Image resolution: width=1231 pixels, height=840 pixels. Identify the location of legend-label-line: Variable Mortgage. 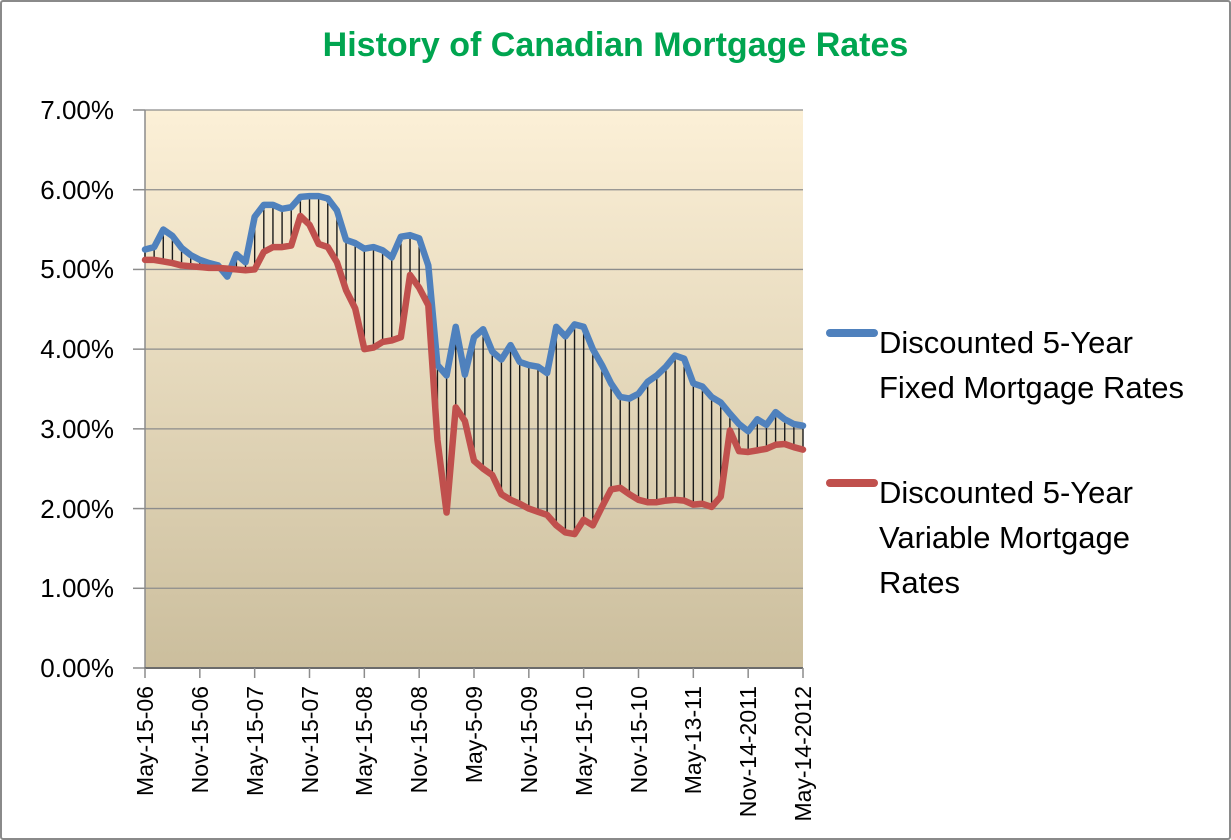
(1005, 537).